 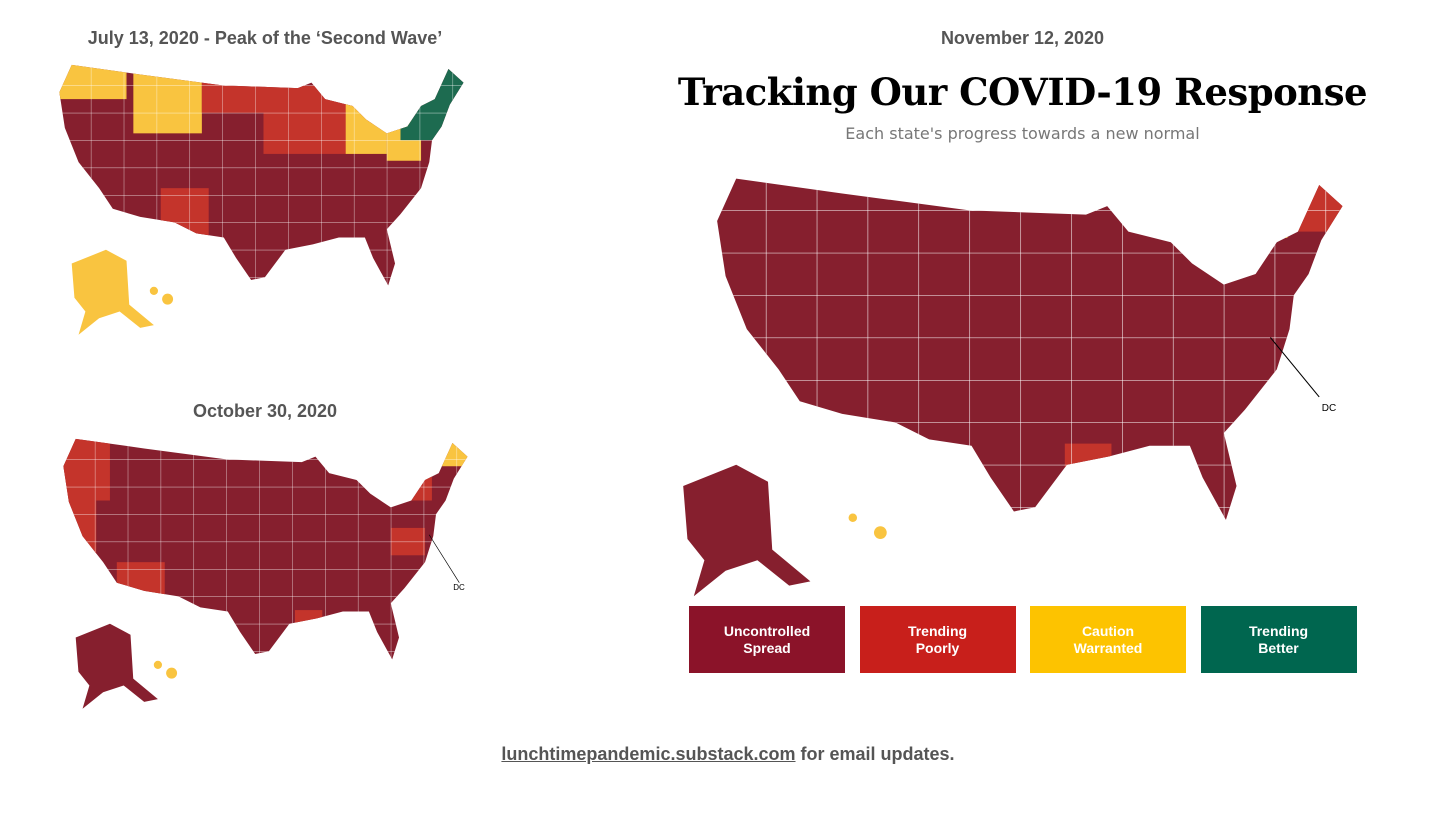 I want to click on map-july, so click(x=261, y=199).